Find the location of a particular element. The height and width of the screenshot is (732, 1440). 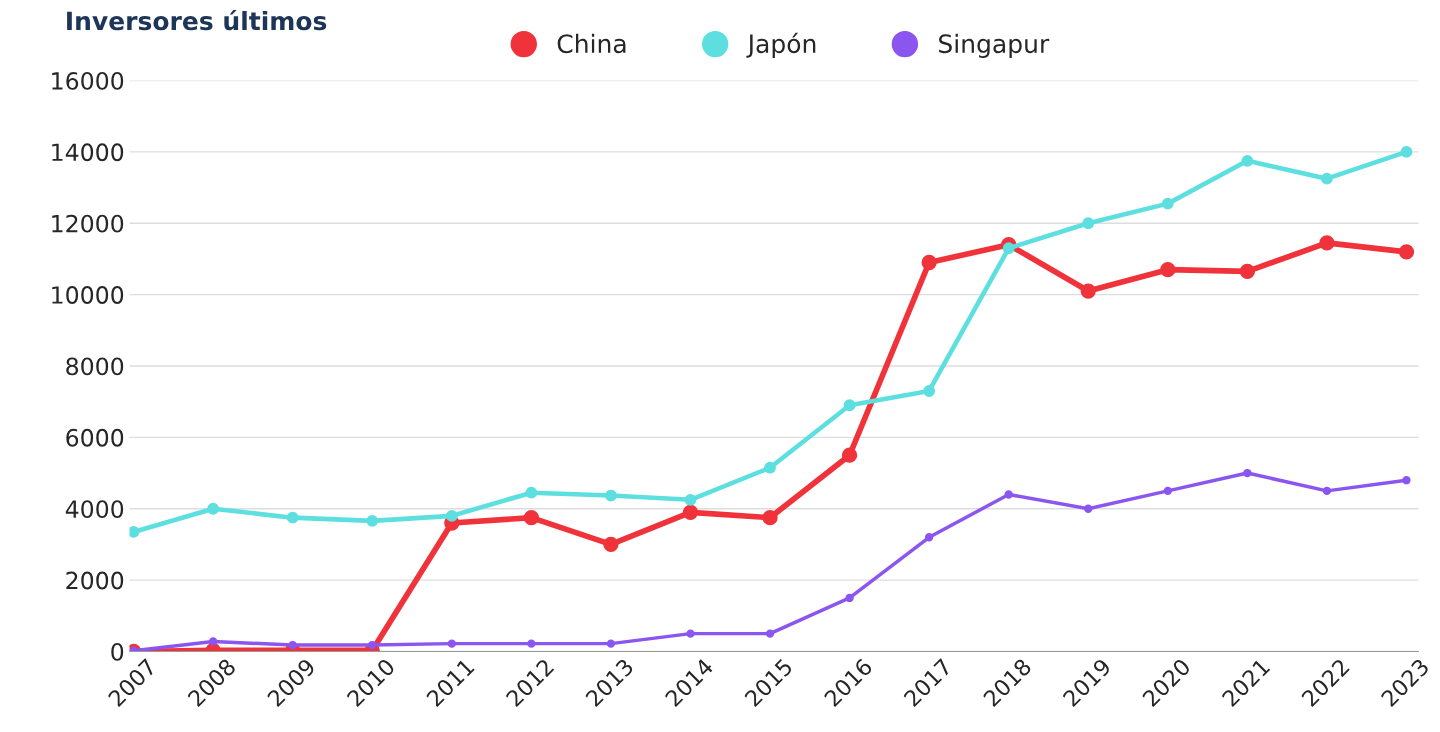

y-tick-label: 4000 is located at coordinates (94, 509).